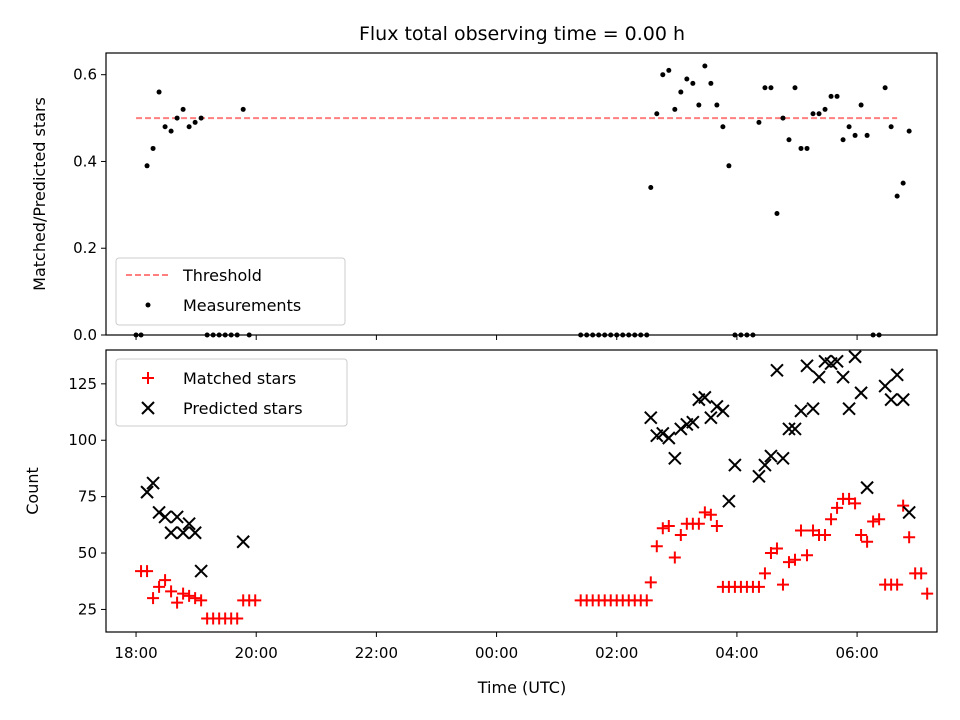  What do you see at coordinates (135, 653) in the screenshot?
I see `x-tick-label: 18:00` at bounding box center [135, 653].